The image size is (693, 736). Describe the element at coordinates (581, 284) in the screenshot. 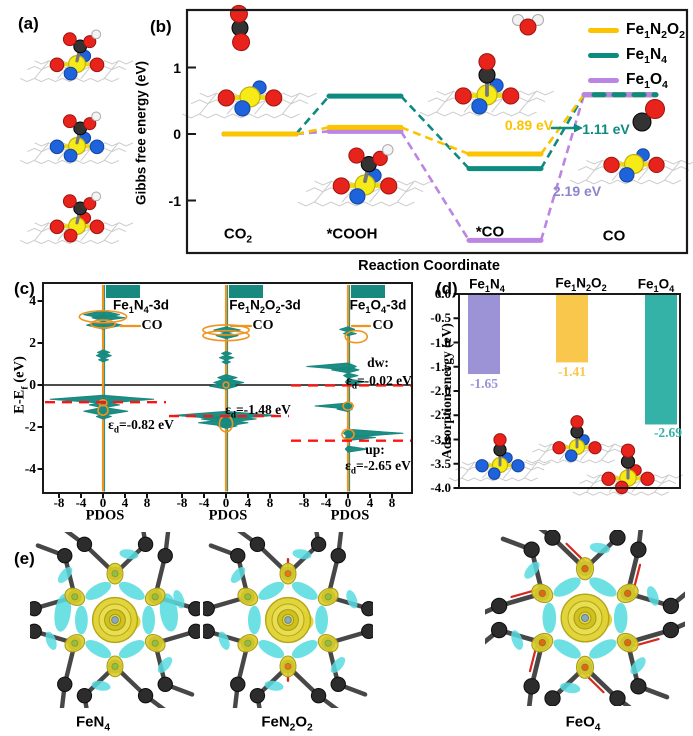

I see `d-category-fe1n2o2: Fe1N2O2` at that location.